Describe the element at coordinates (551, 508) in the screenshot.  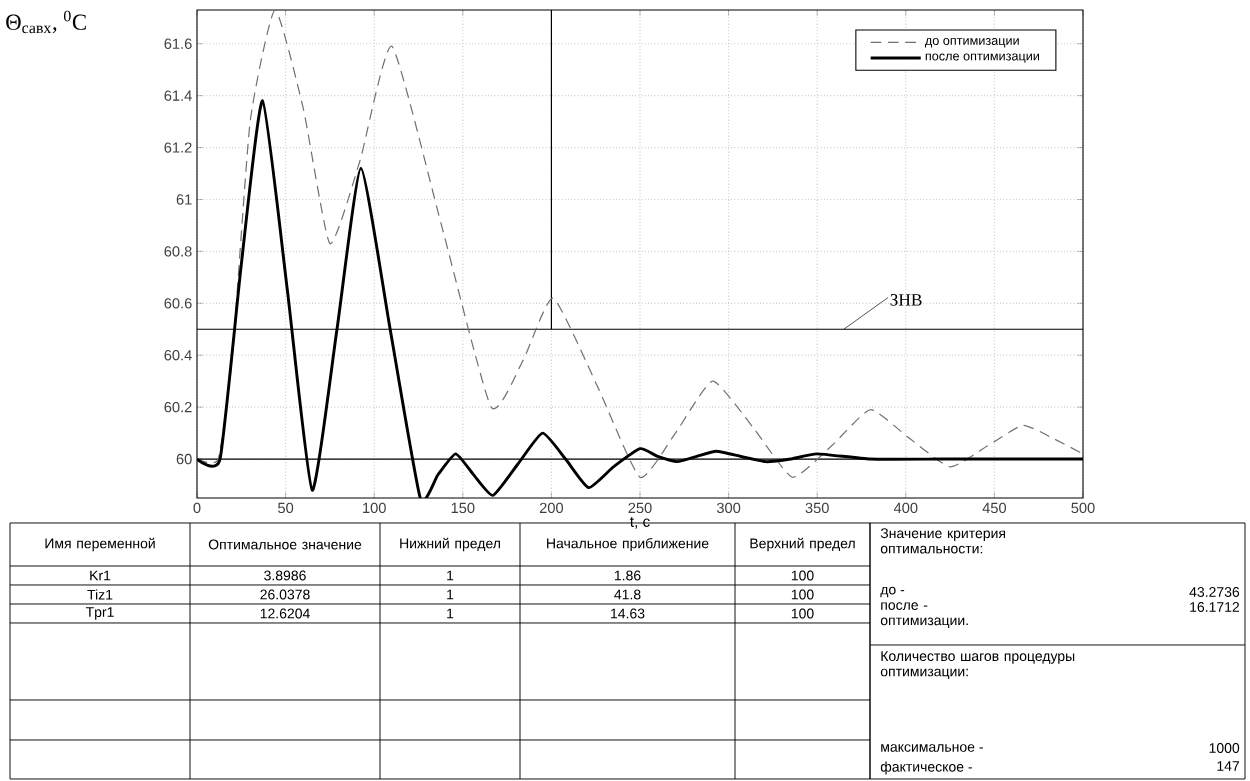
I see `x-tick-label: 200` at that location.